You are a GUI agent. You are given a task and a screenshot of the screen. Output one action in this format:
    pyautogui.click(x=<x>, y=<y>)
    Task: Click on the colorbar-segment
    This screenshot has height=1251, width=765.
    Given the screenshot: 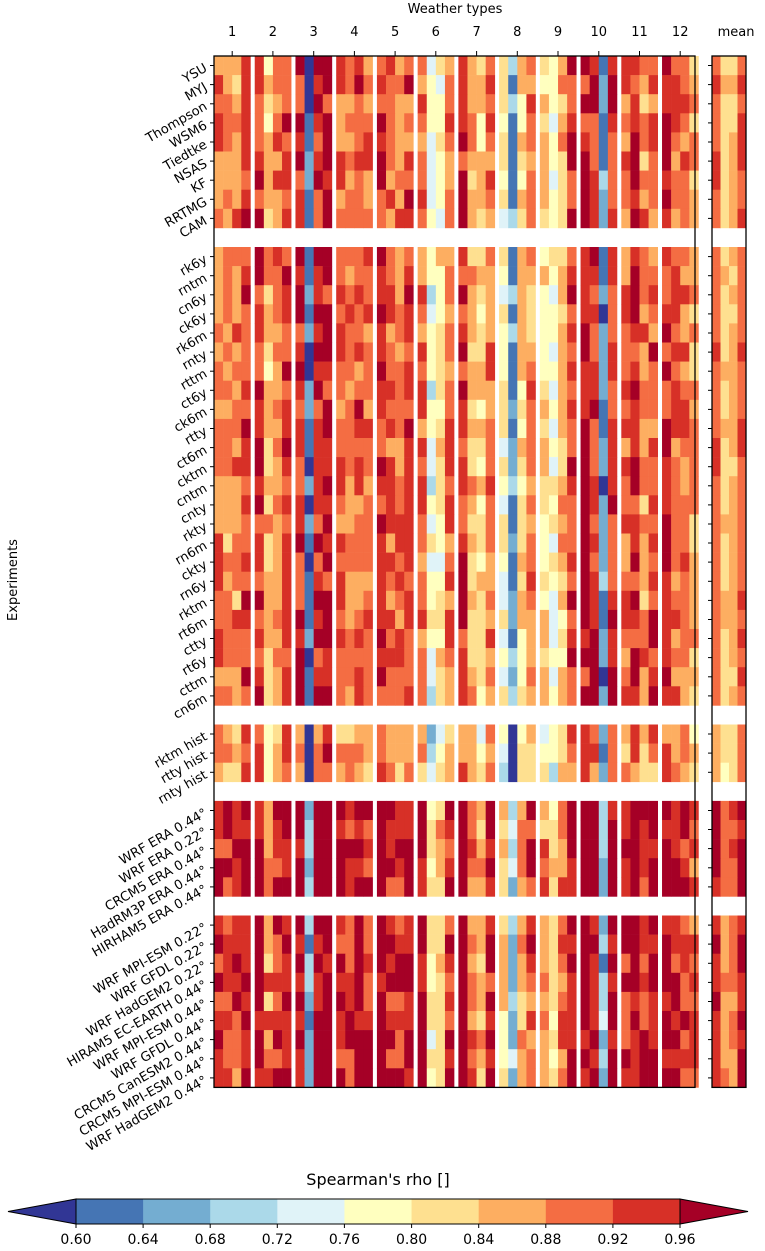 What is the action you would take?
    pyautogui.click(x=445, y=1211)
    